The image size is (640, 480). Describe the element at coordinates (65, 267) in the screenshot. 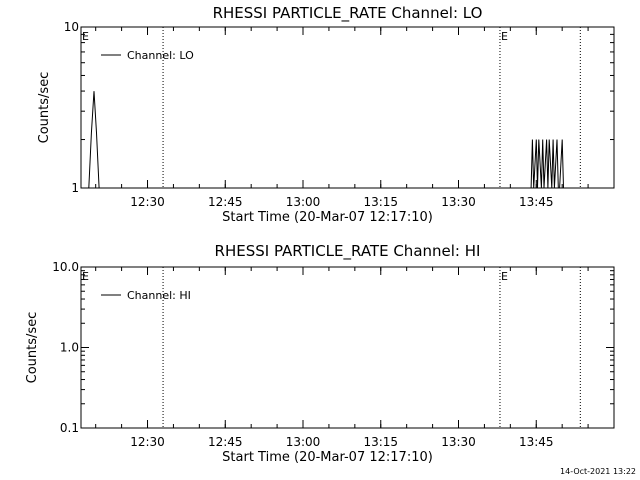

I see `y-tick-label: 10.0` at that location.